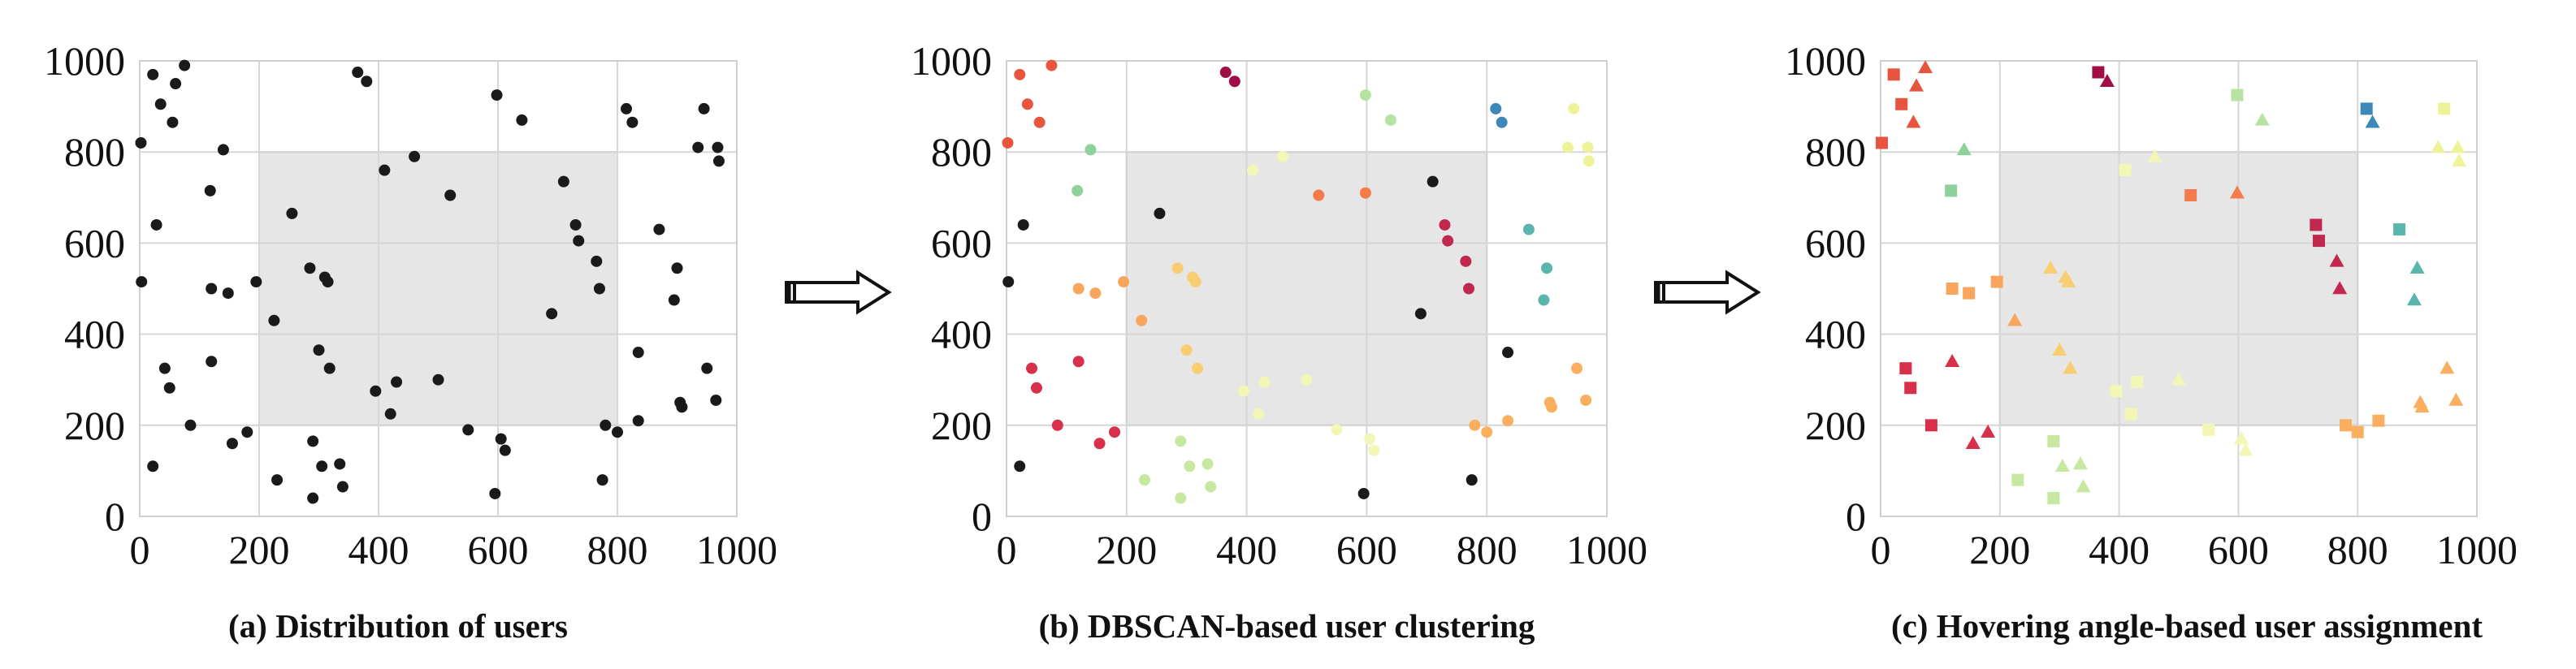  I want to click on x-tick-label: 600, so click(2238, 549).